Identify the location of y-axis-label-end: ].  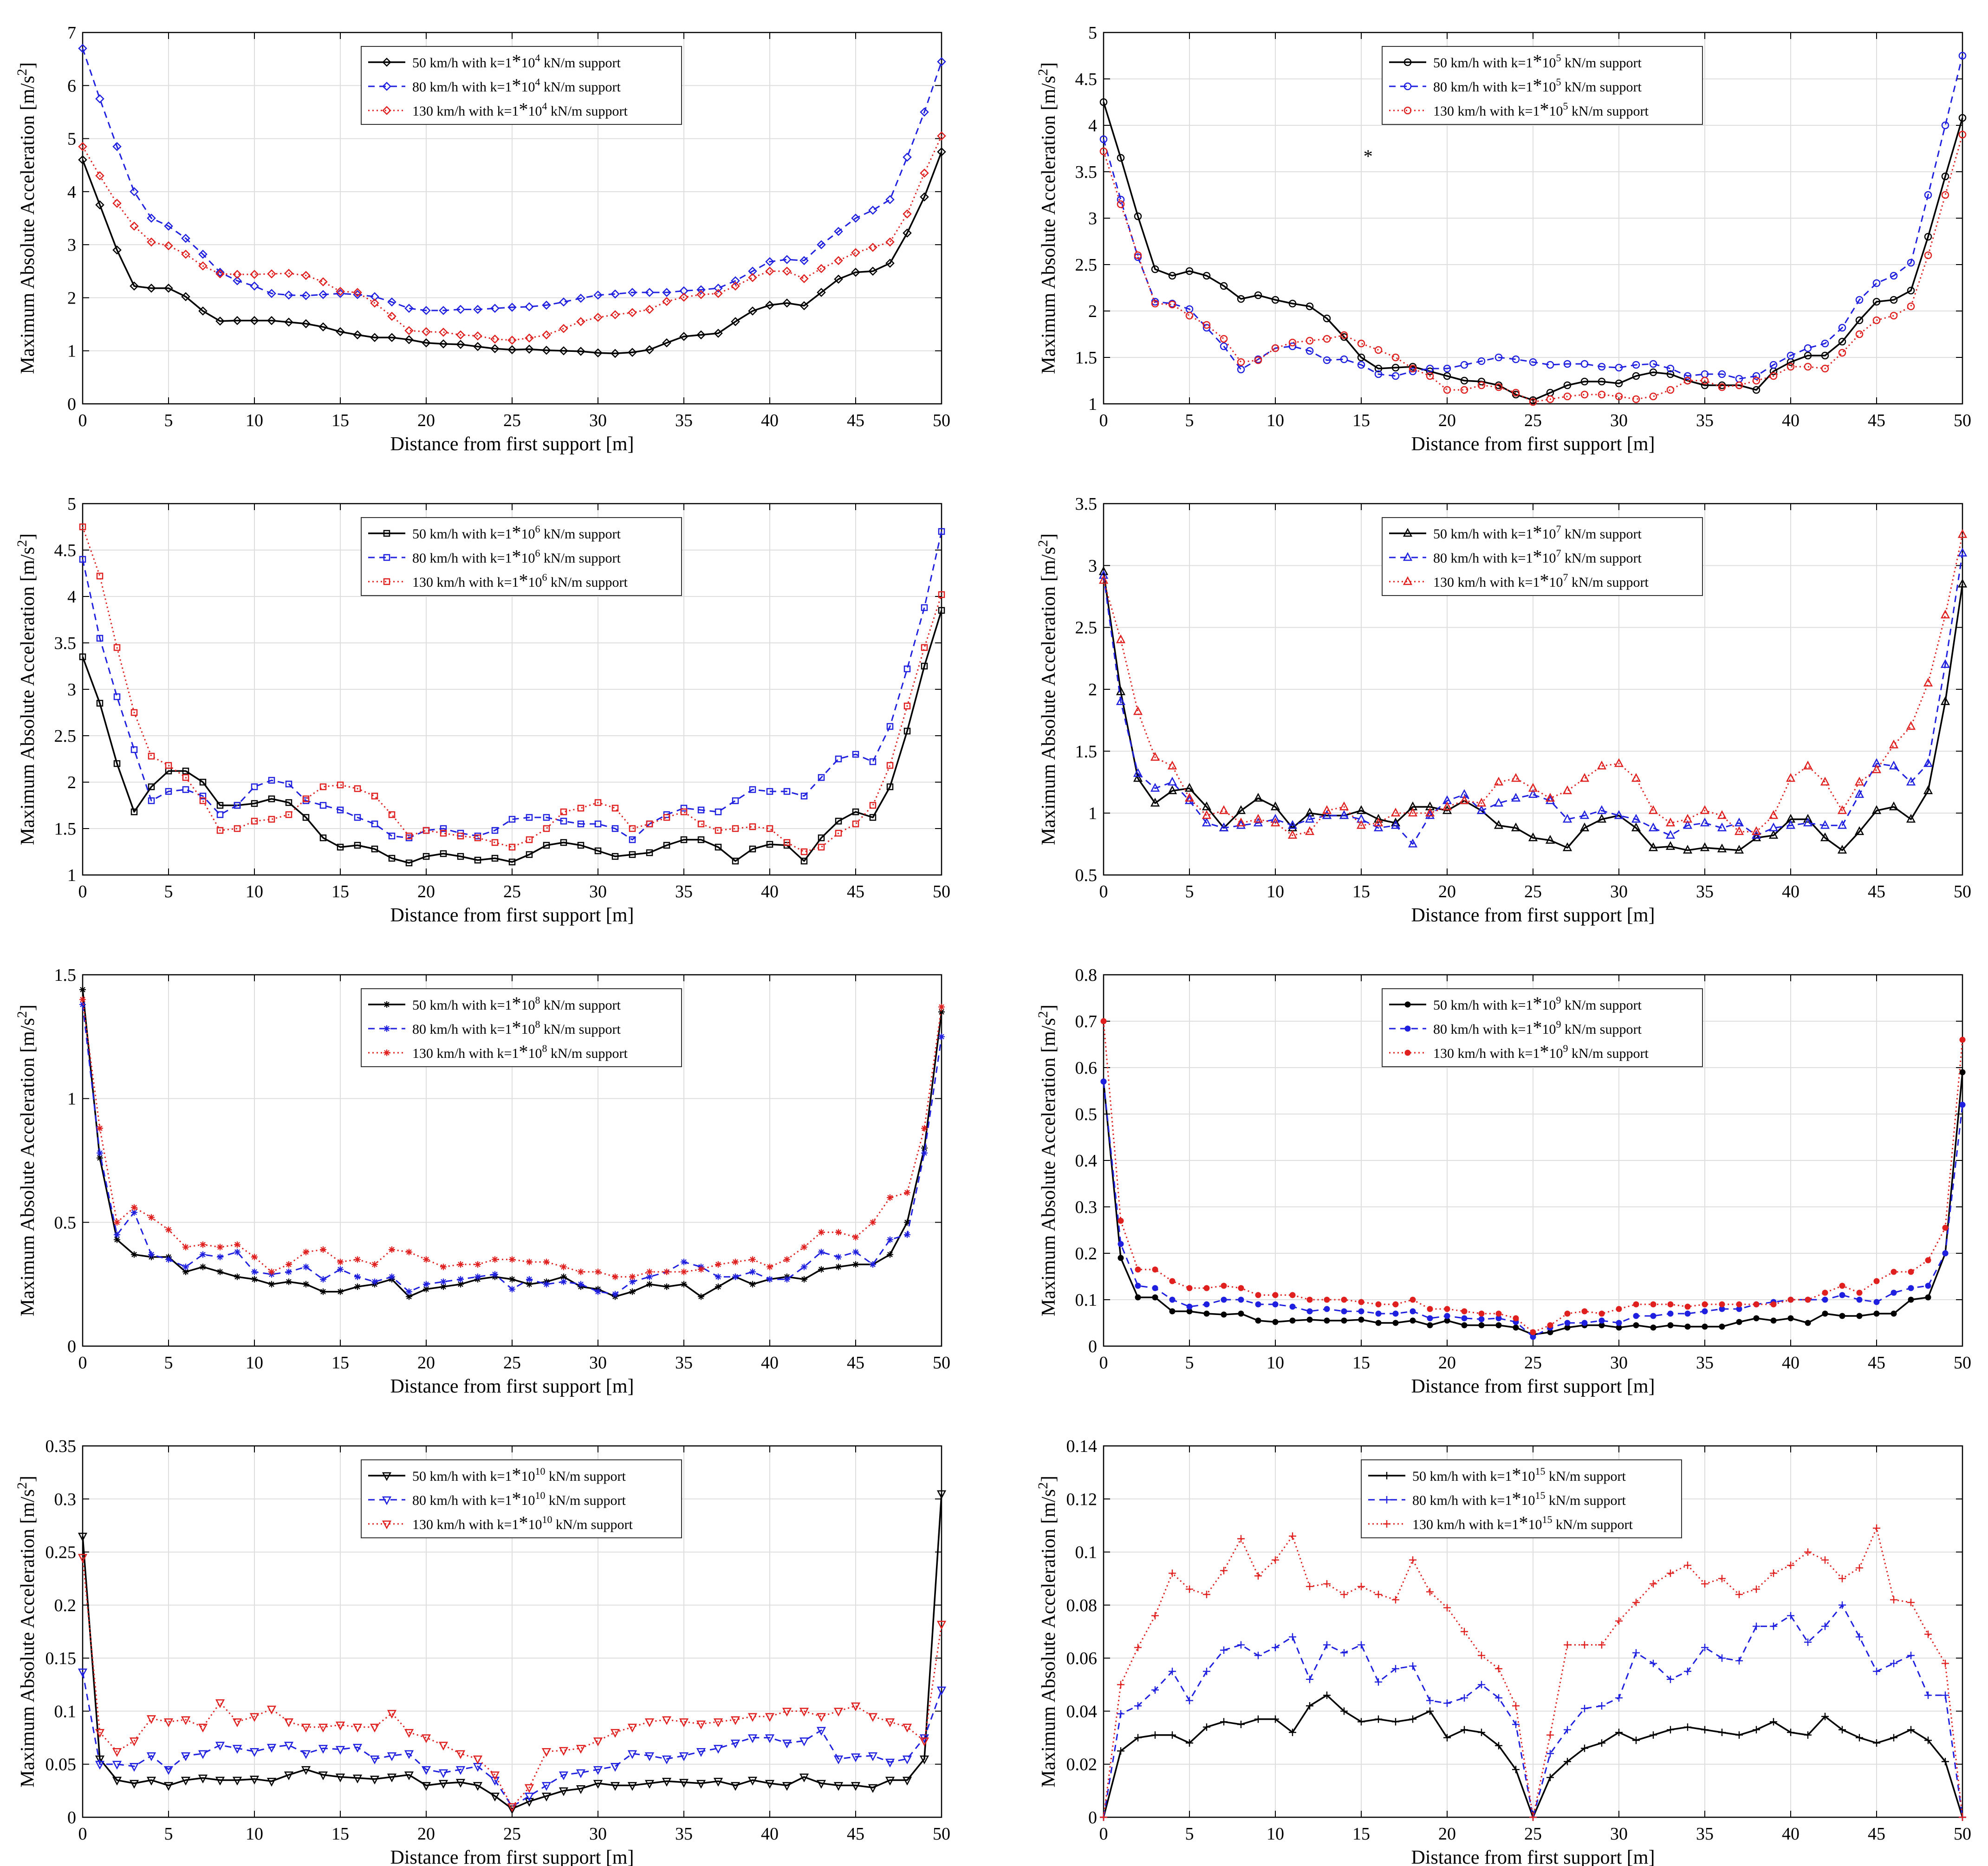
(1048, 1479).